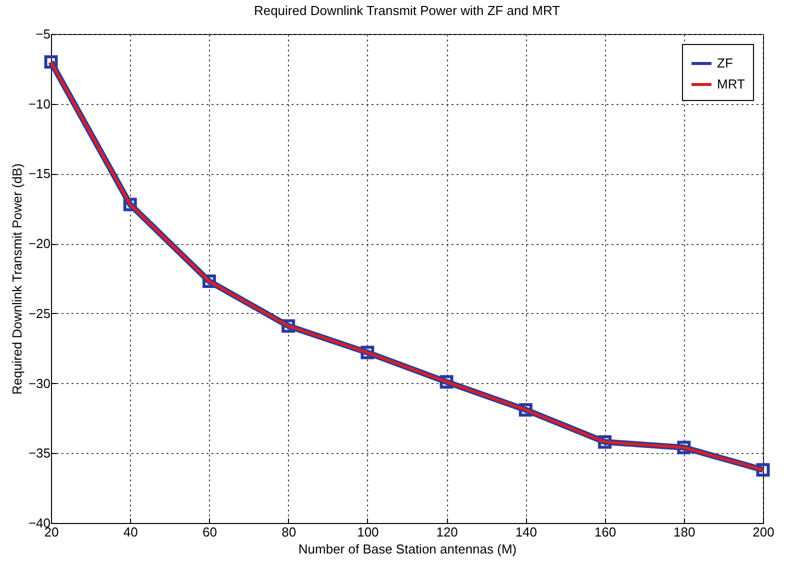 Image resolution: width=799 pixels, height=584 pixels. I want to click on y-tick-label: −30, so click(39, 383).